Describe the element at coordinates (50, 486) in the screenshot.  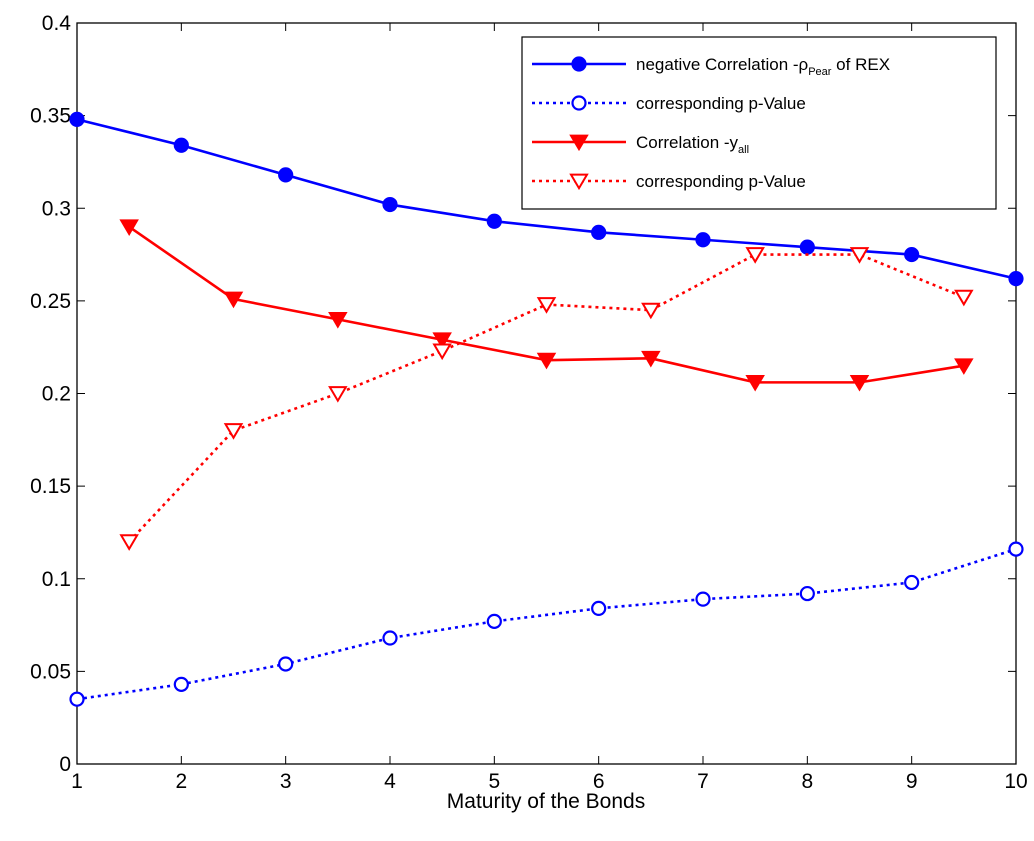
I see `y-tick-label: 0.15` at that location.